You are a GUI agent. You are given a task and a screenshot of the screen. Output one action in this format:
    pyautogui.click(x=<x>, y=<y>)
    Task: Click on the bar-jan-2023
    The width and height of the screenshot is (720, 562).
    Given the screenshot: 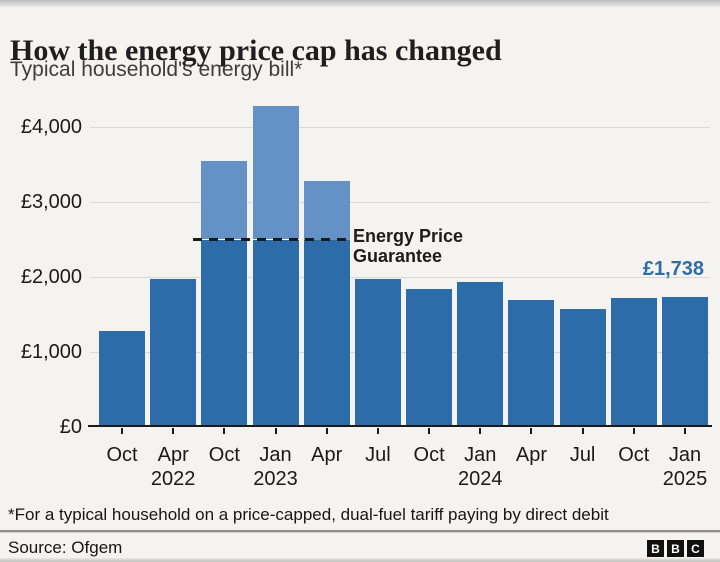 What is the action you would take?
    pyautogui.click(x=275, y=333)
    